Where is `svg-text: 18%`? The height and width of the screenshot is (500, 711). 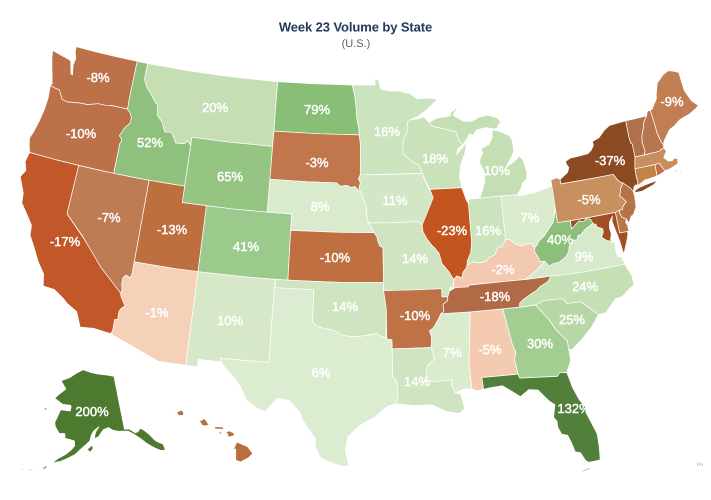
svg-text: 18% is located at coordinates (435, 158).